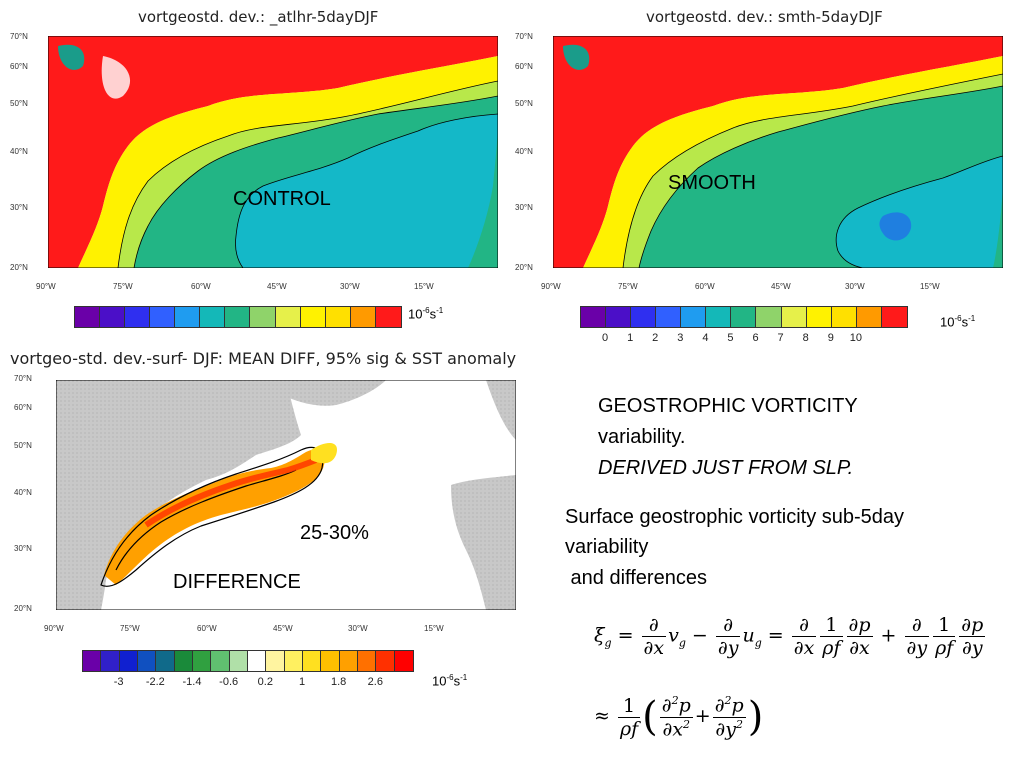 The height and width of the screenshot is (768, 1024). What do you see at coordinates (680, 338) in the screenshot?
I see `colorbar-tick-label: 3` at bounding box center [680, 338].